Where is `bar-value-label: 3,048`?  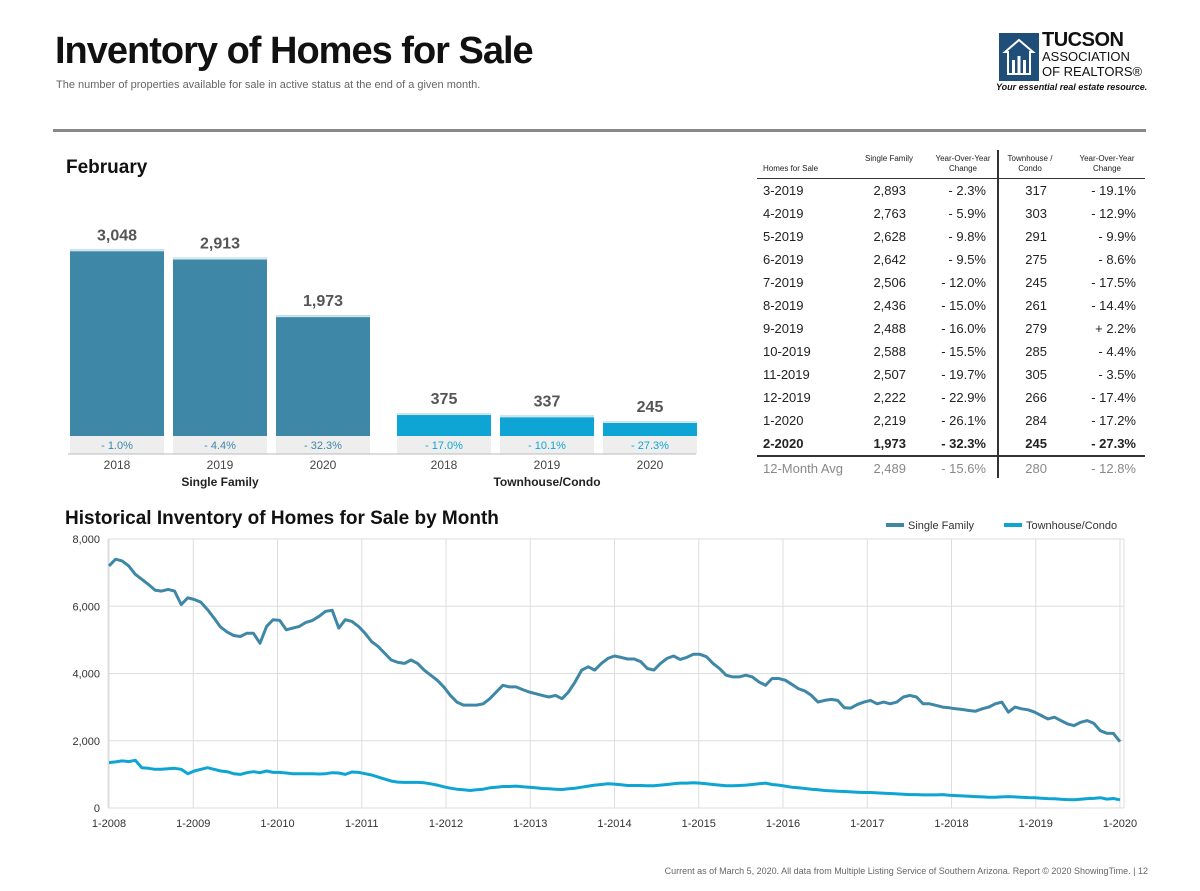
bar-value-label: 3,048 is located at coordinates (117, 235).